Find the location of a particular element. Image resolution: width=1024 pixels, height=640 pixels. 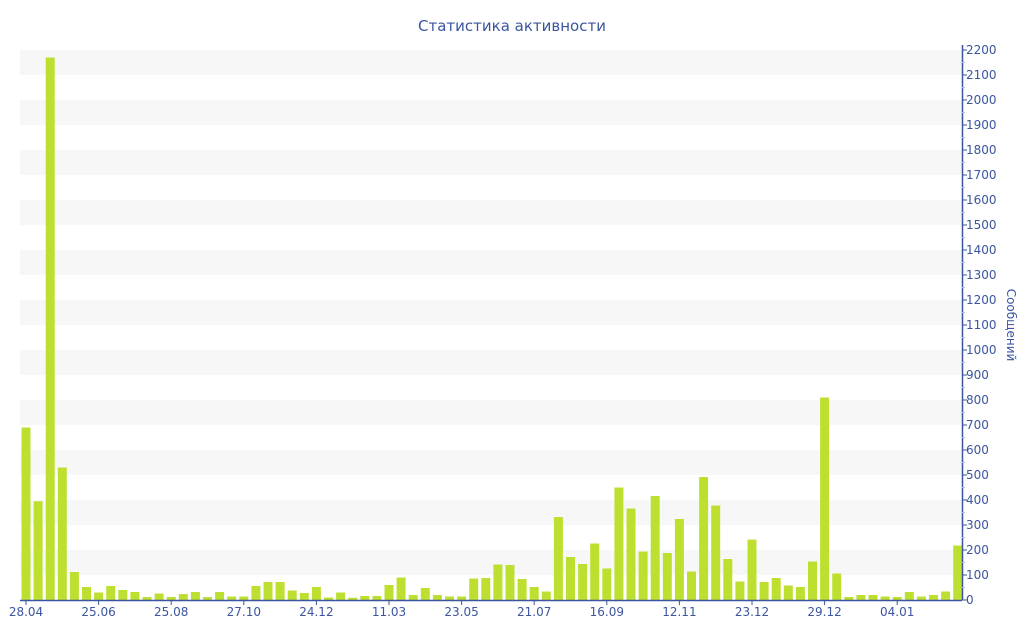

y-tick-label: 1600 is located at coordinates (981, 200).